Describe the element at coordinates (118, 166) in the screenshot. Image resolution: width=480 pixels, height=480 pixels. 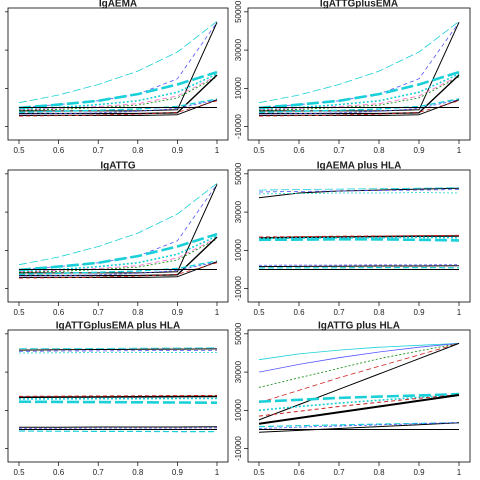
I see `panel-title: IgATTG` at that location.